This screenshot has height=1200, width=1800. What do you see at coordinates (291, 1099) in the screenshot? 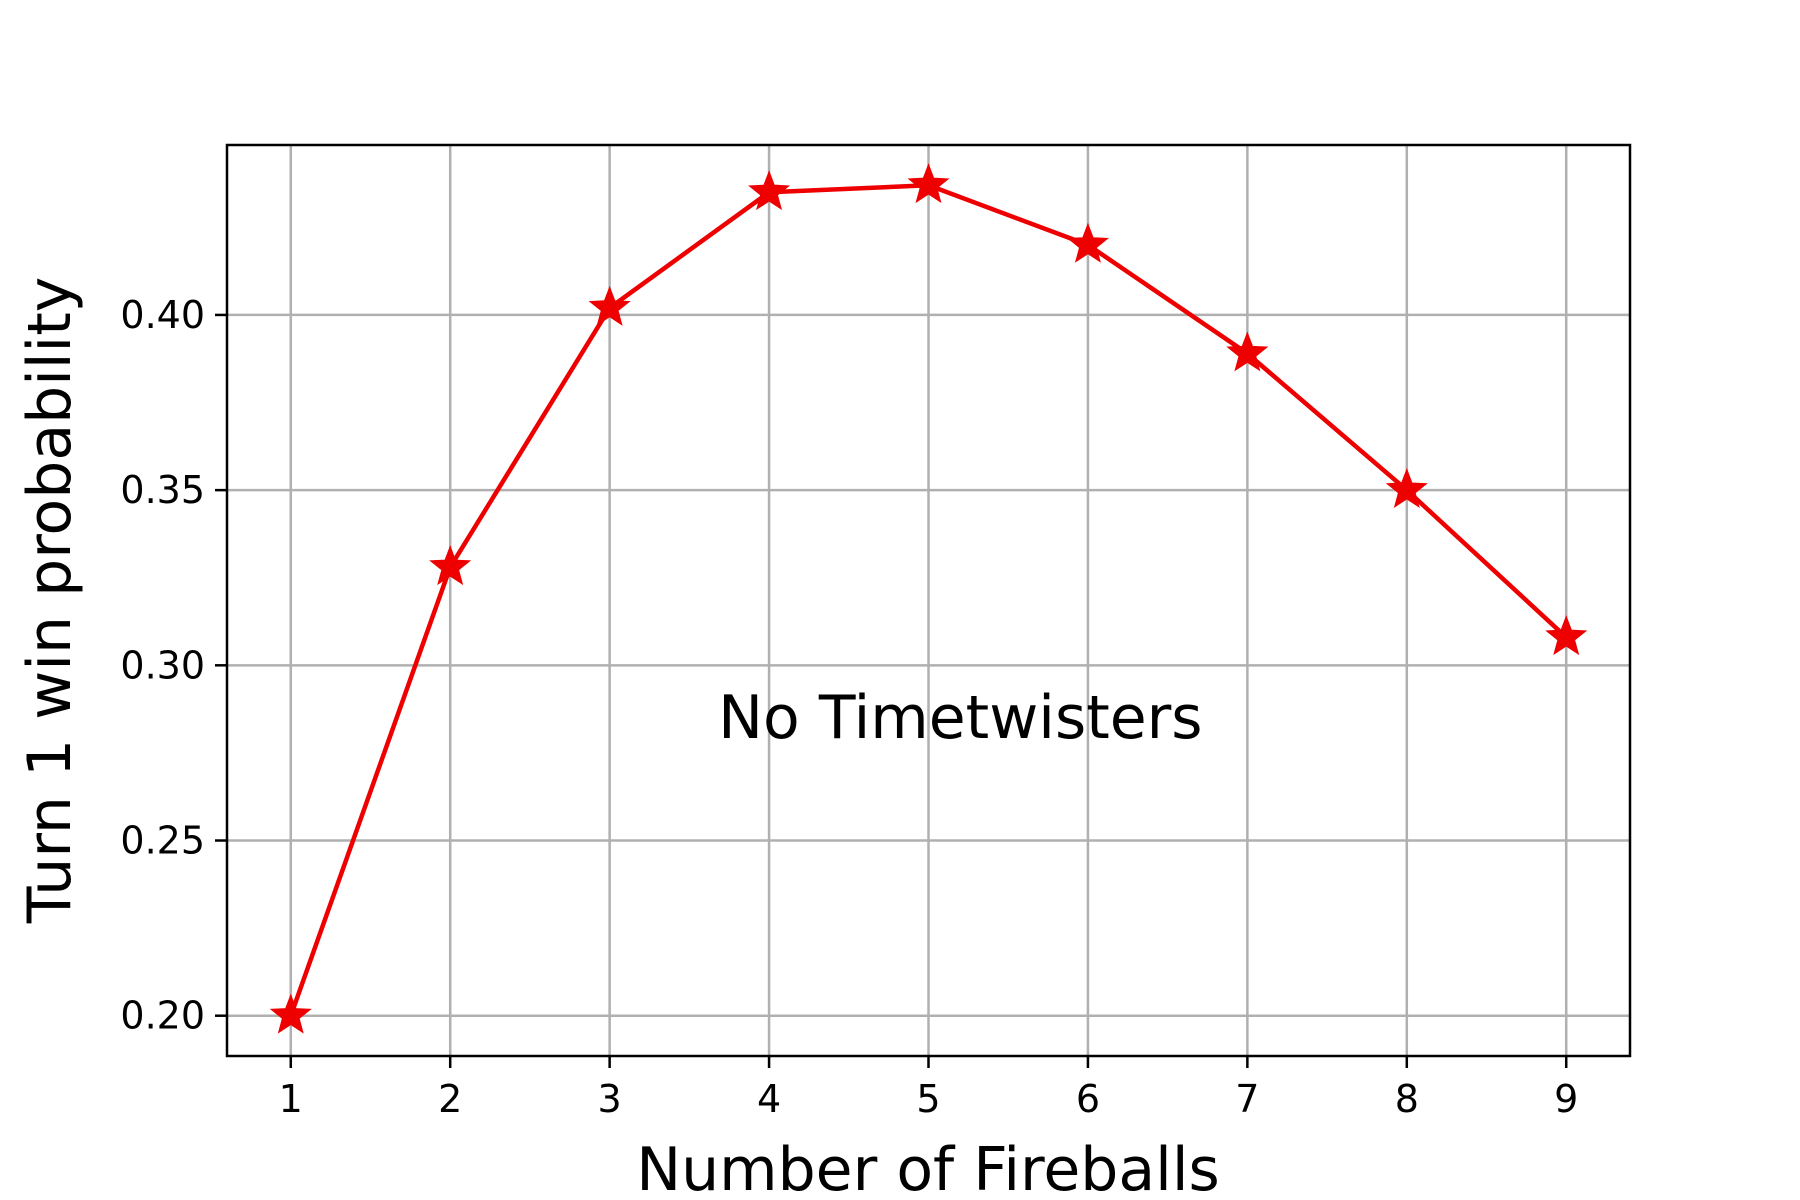
I see `x-tick-label: 1` at bounding box center [291, 1099].